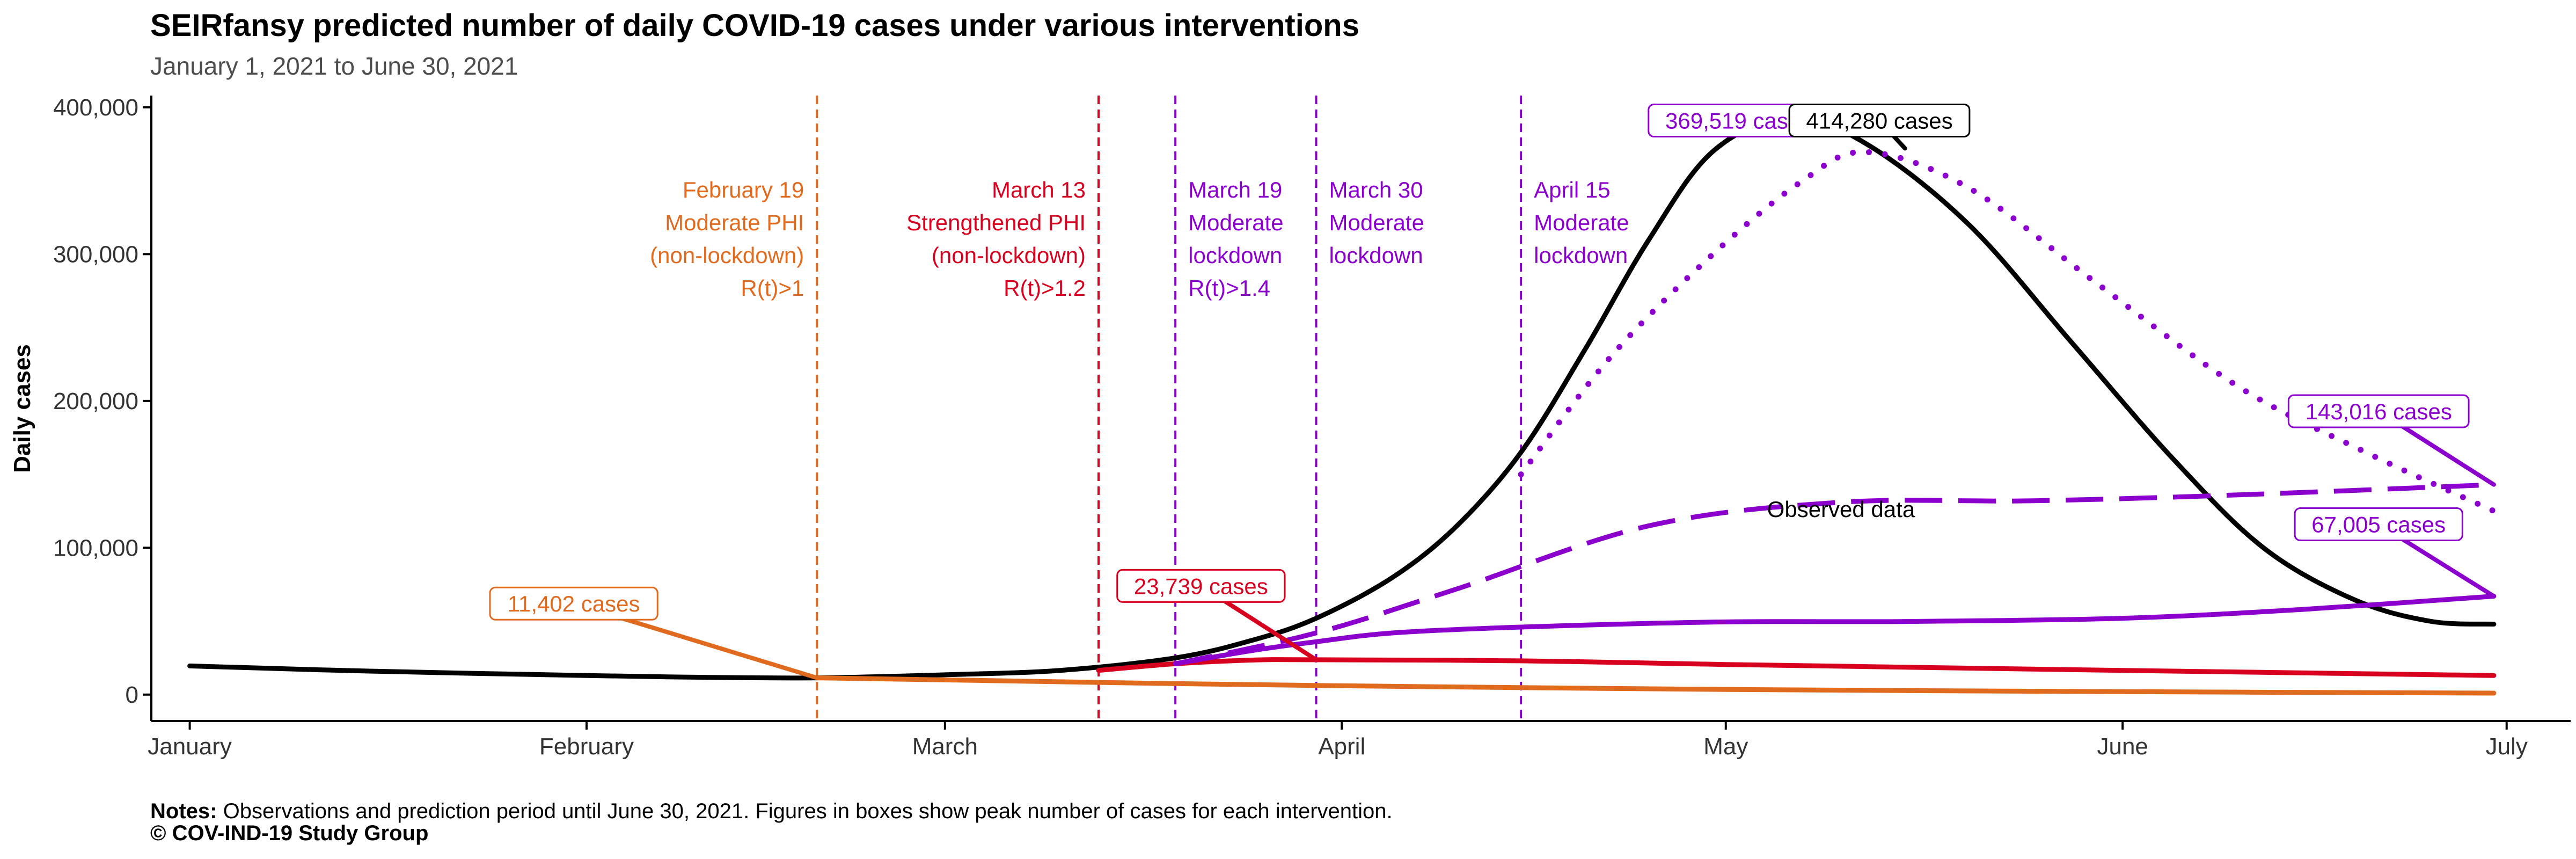  Describe the element at coordinates (183, 811) in the screenshot. I see `notes-label: Notes:` at that location.